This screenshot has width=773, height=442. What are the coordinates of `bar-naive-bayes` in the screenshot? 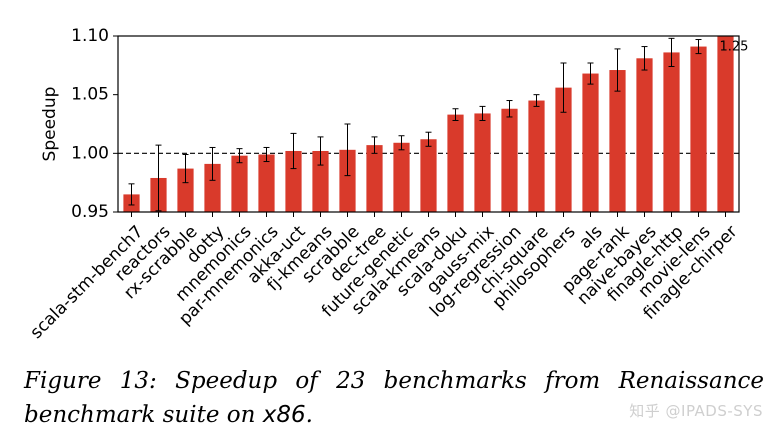 It's located at (644, 135).